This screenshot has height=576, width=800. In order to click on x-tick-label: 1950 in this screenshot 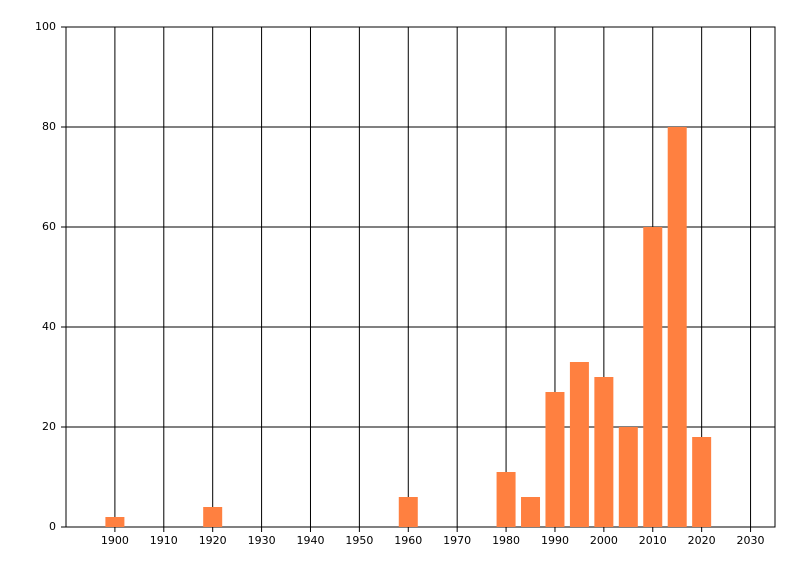, I will do `click(359, 540)`.